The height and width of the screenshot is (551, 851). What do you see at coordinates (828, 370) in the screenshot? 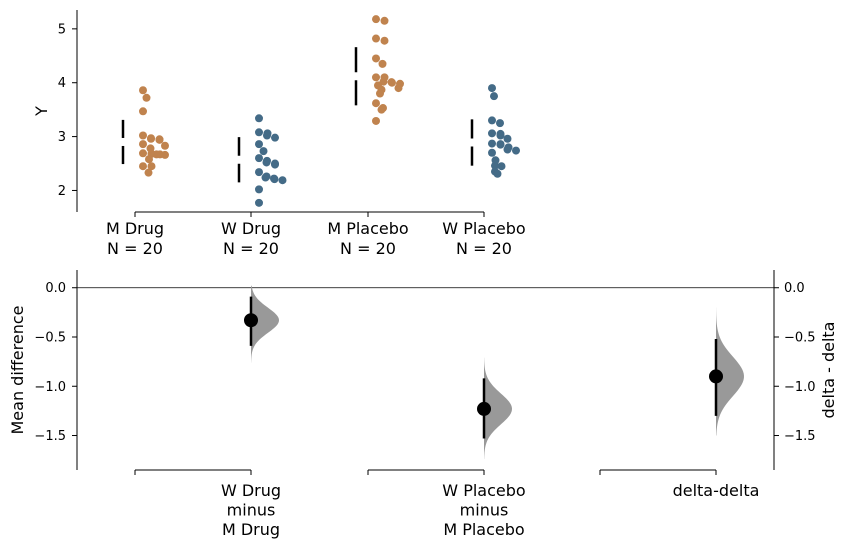
I see `y-axis-title-right: delta - delta` at bounding box center [828, 370].